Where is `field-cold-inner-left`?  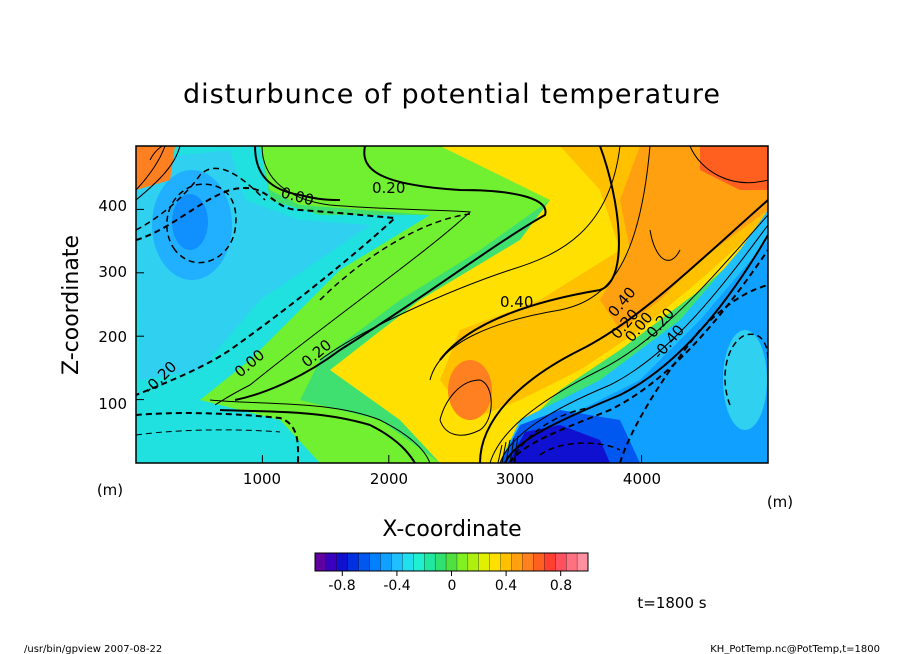 field-cold-inner-left is located at coordinates (190, 222).